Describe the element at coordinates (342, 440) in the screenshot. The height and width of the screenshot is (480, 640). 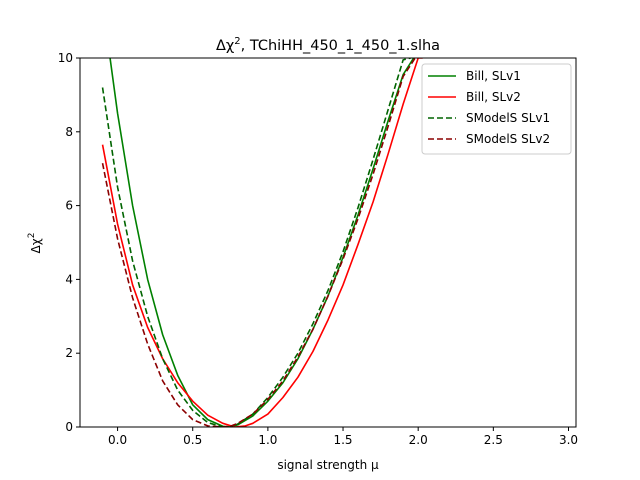
I see `x-tick-label: 1.5` at that location.